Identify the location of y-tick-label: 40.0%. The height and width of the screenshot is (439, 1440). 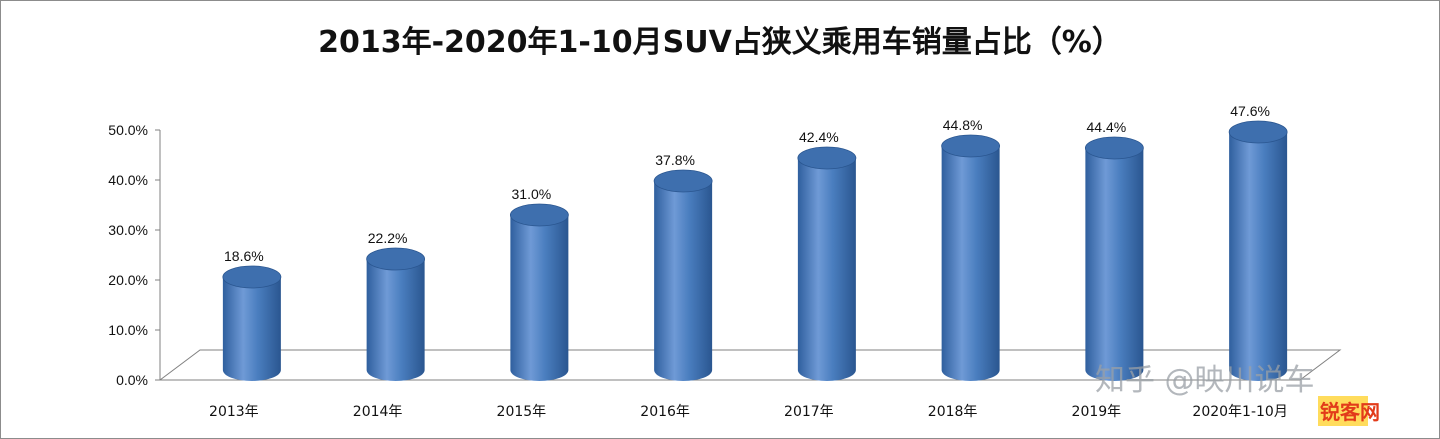
(128, 180).